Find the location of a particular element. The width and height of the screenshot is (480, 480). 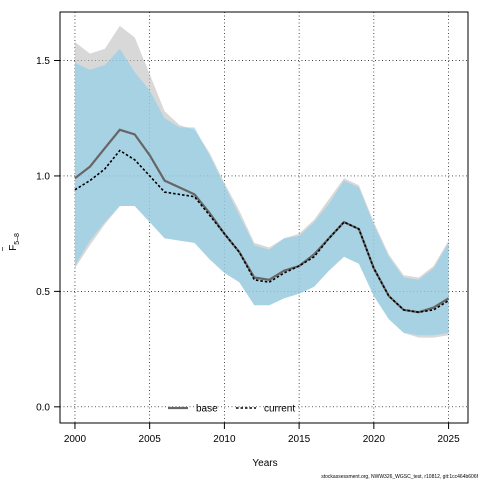

x-tick-label: 2000 is located at coordinates (75, 439).